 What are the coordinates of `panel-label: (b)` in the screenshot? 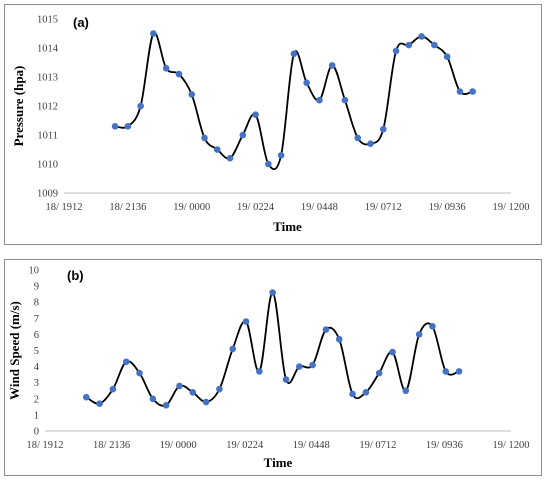 It's located at (75, 275).